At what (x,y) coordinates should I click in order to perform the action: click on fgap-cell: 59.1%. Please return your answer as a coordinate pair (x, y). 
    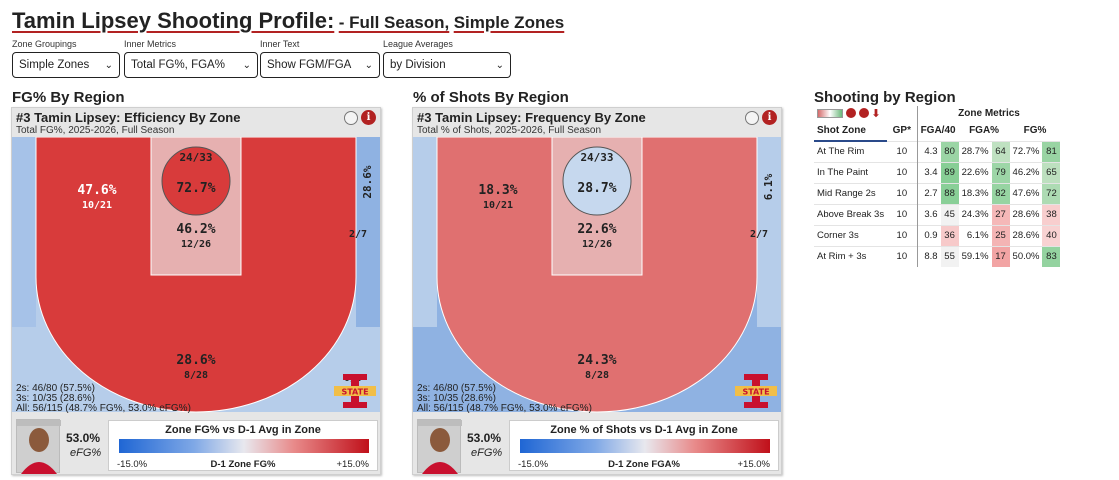
    Looking at the image, I should click on (975, 256).